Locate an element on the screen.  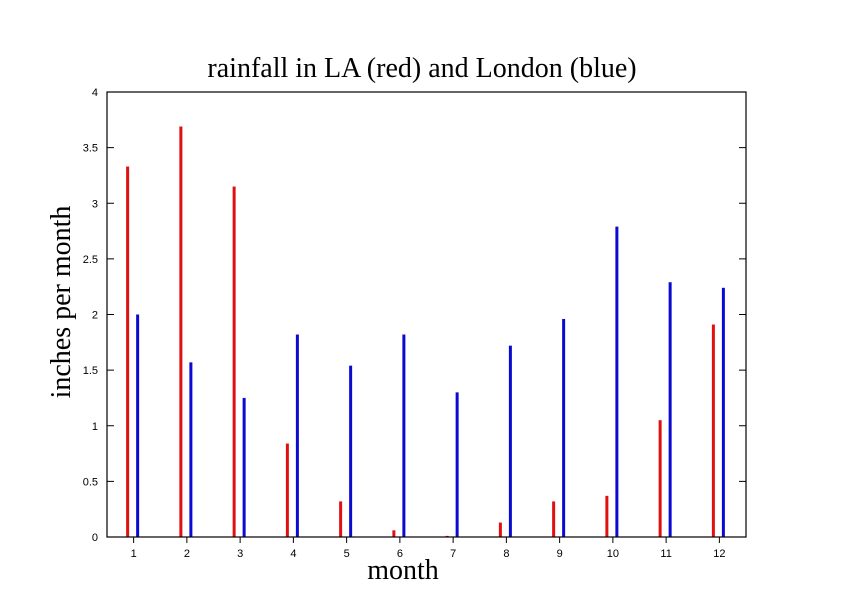
x-tick-label: 6 is located at coordinates (400, 554).